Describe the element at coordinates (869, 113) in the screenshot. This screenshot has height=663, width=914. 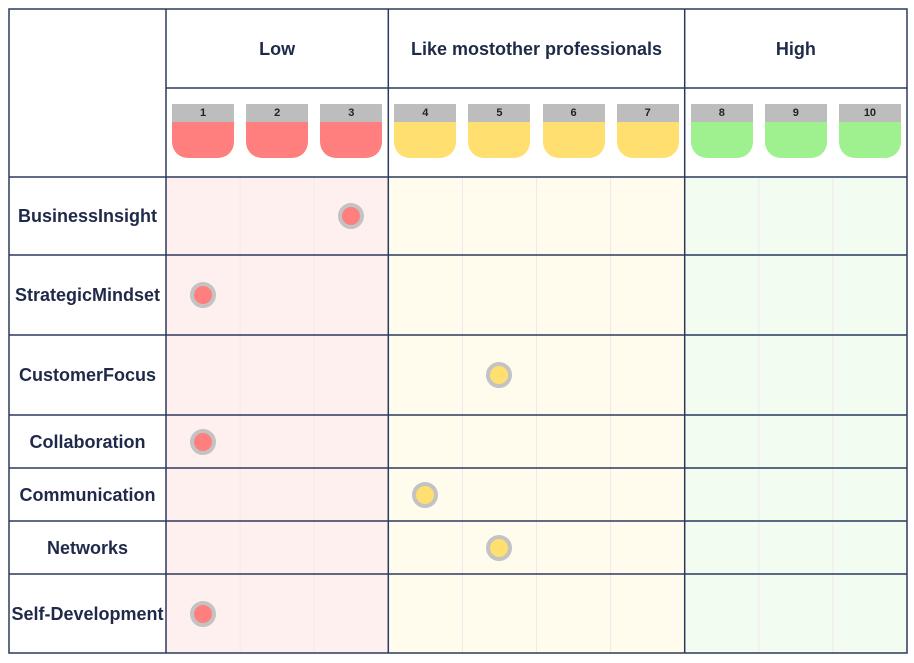
I see `scale-tick-label: 10` at that location.